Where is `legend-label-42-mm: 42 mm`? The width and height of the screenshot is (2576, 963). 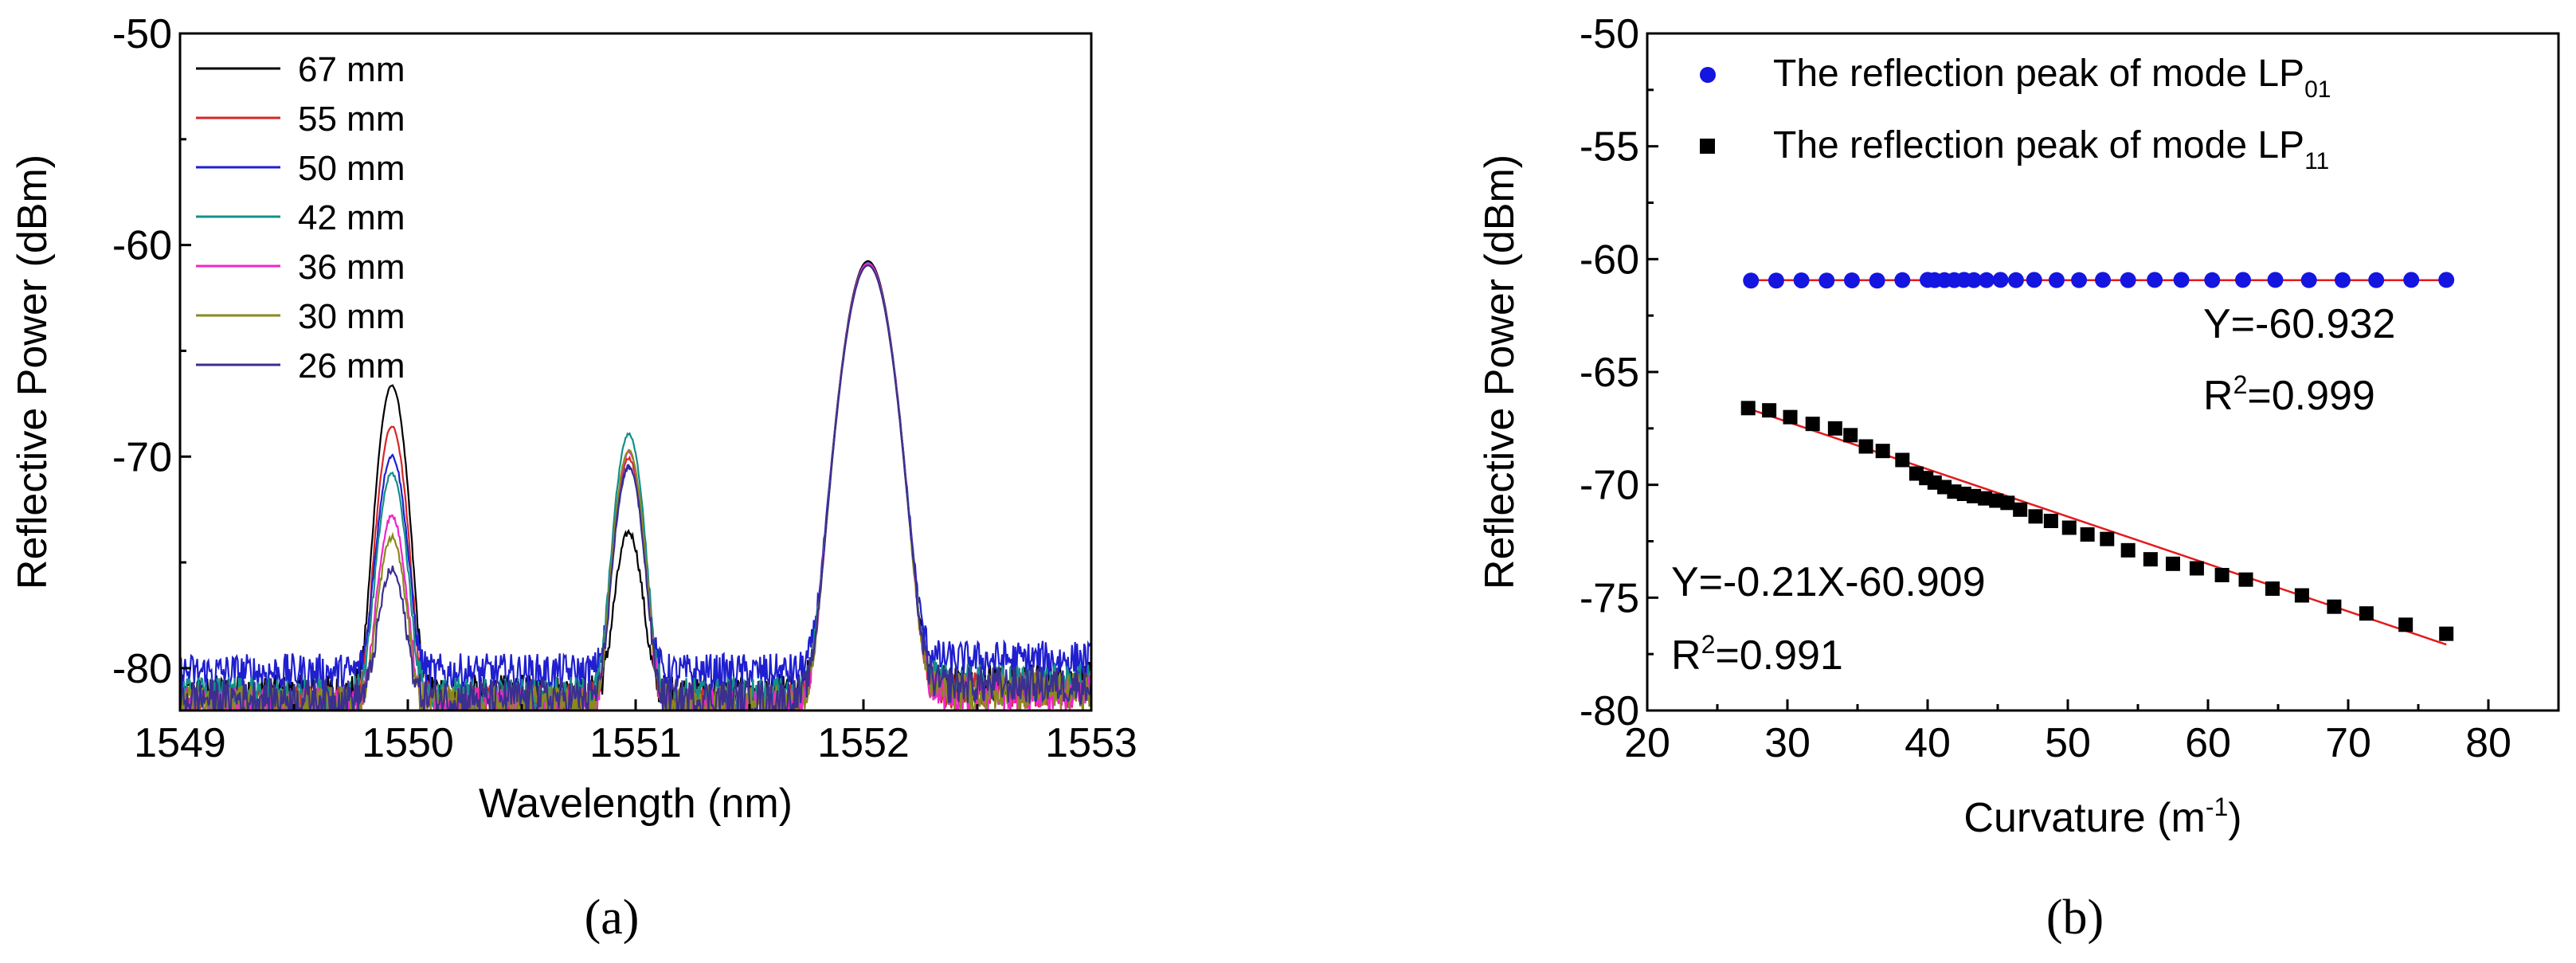
legend-label-42-mm: 42 mm is located at coordinates (351, 217).